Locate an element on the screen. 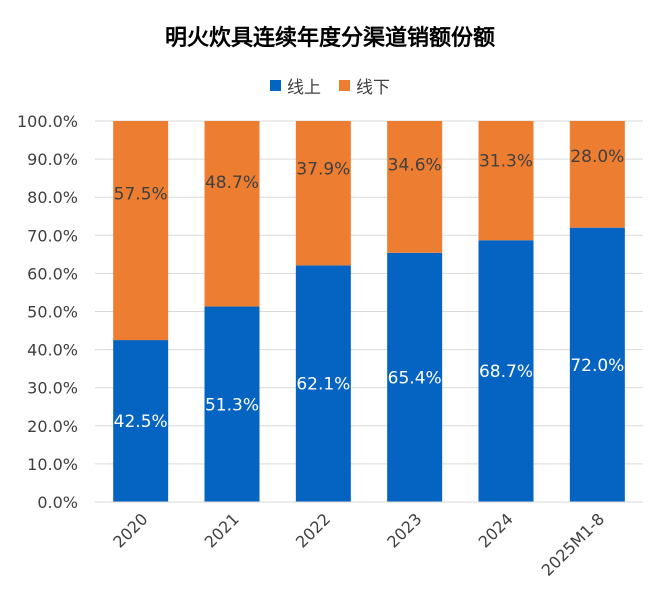 Image resolution: width=660 pixels, height=610 pixels. legend-swatch-online is located at coordinates (275, 85).